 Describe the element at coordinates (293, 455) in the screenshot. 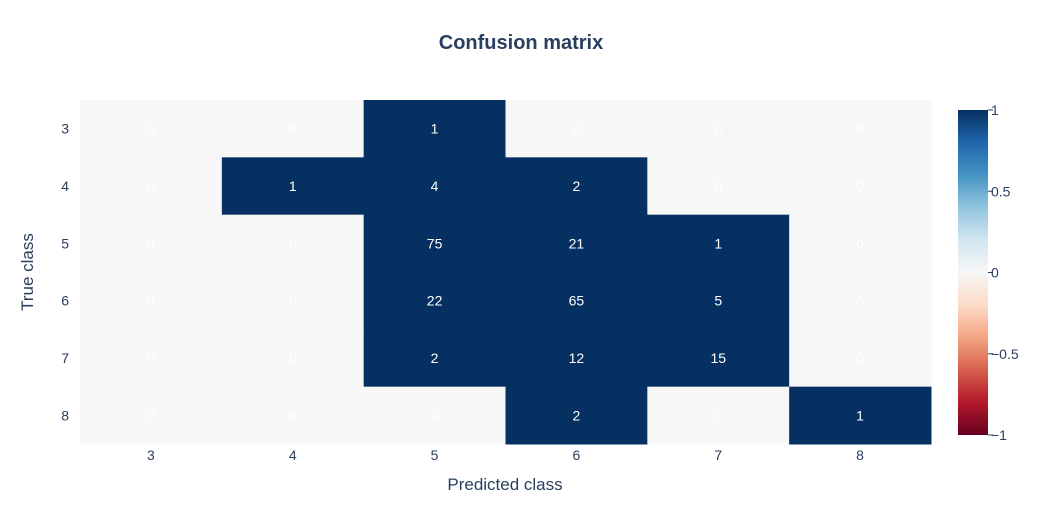

I see `x-tick-label: 4` at that location.